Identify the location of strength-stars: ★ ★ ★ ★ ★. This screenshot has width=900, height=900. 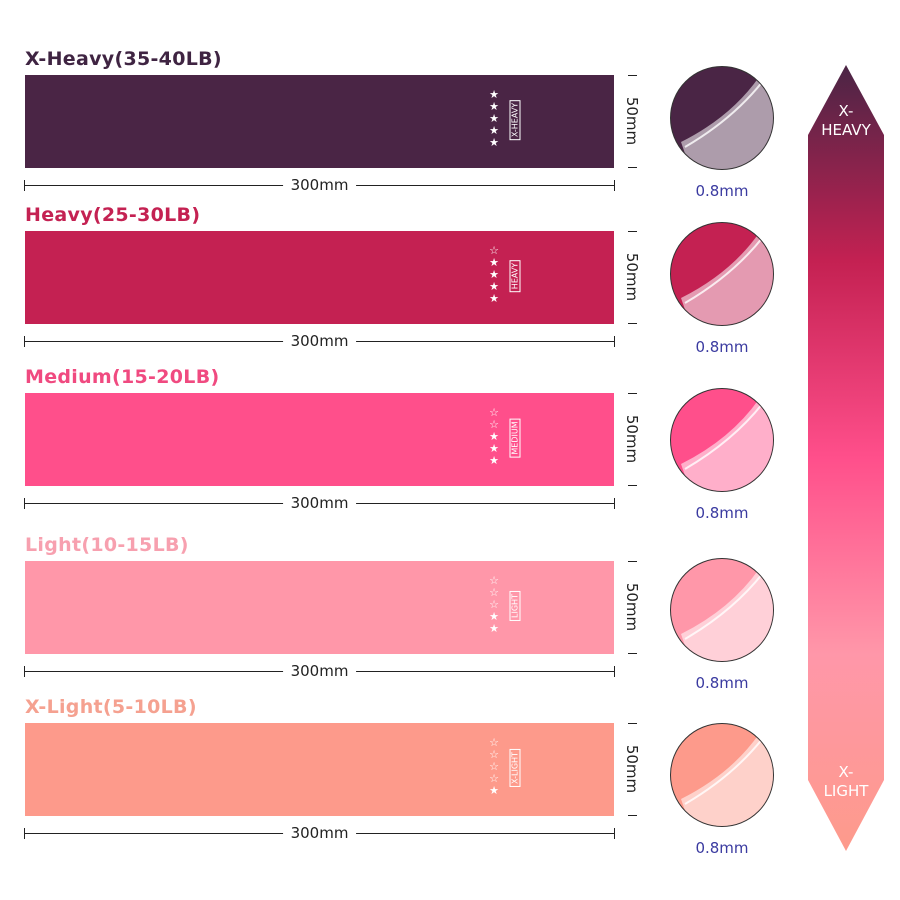
(494, 119).